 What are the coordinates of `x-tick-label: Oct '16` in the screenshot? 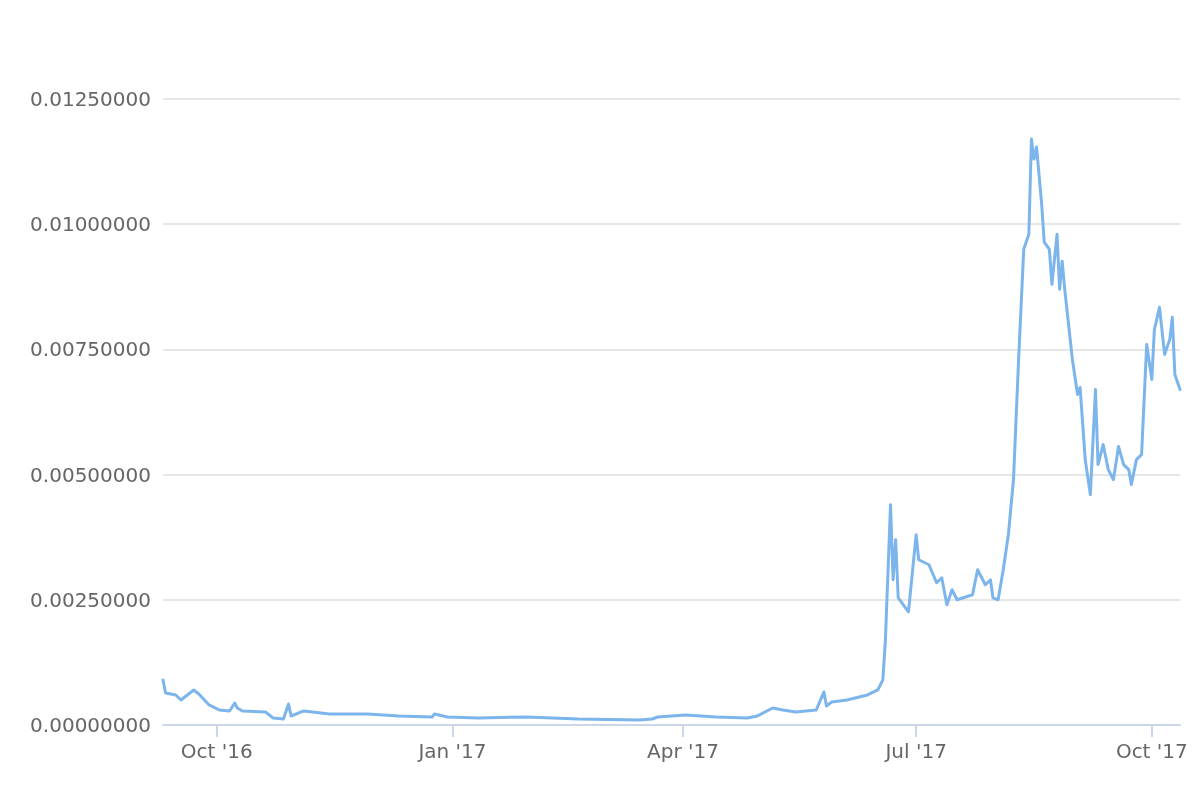 It's located at (216, 751).